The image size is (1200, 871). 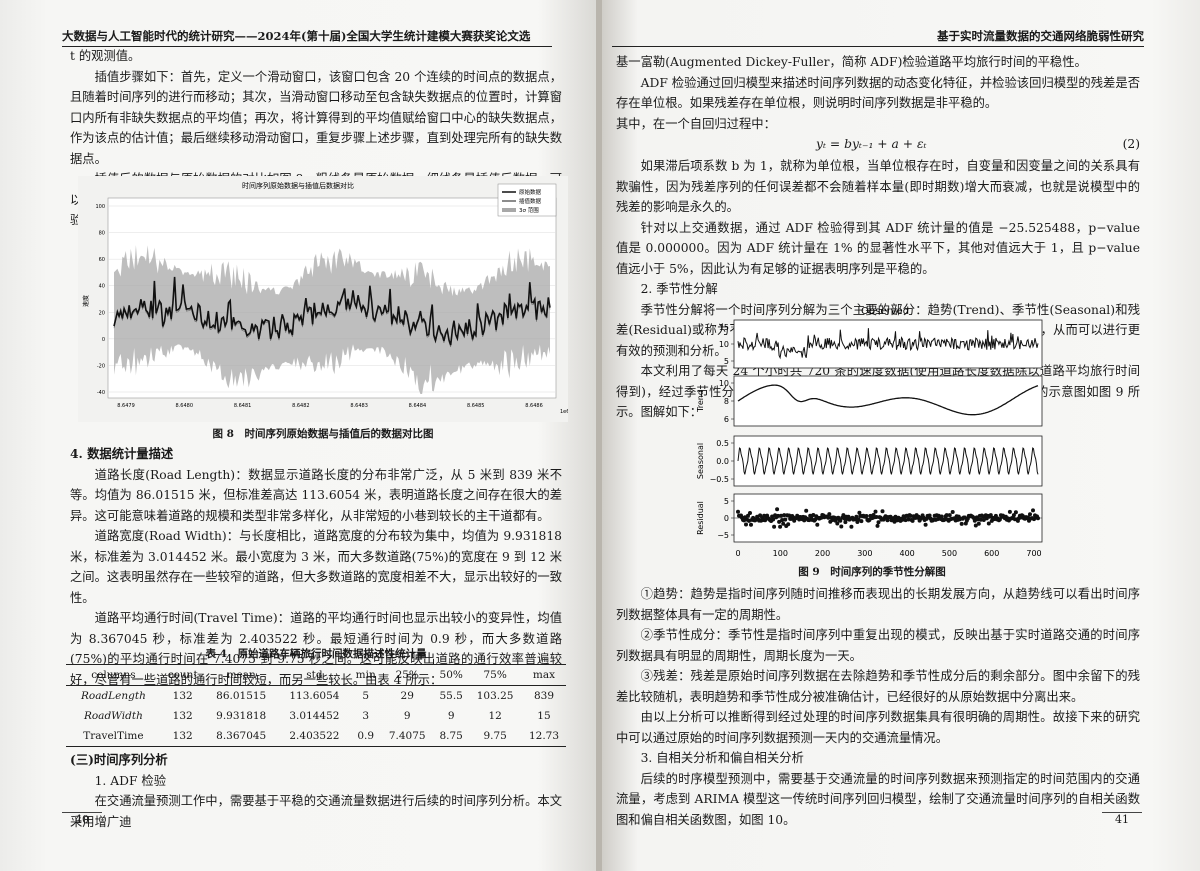 What do you see at coordinates (544, 736) in the screenshot?
I see `table-cell: 12.73` at bounding box center [544, 736].